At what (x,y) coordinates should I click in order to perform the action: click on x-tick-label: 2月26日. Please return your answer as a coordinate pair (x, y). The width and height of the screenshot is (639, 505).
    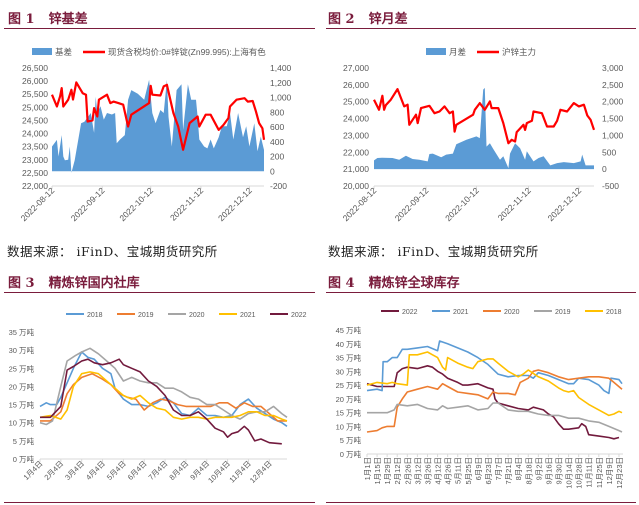
    Looking at the image, I should click on (407, 471).